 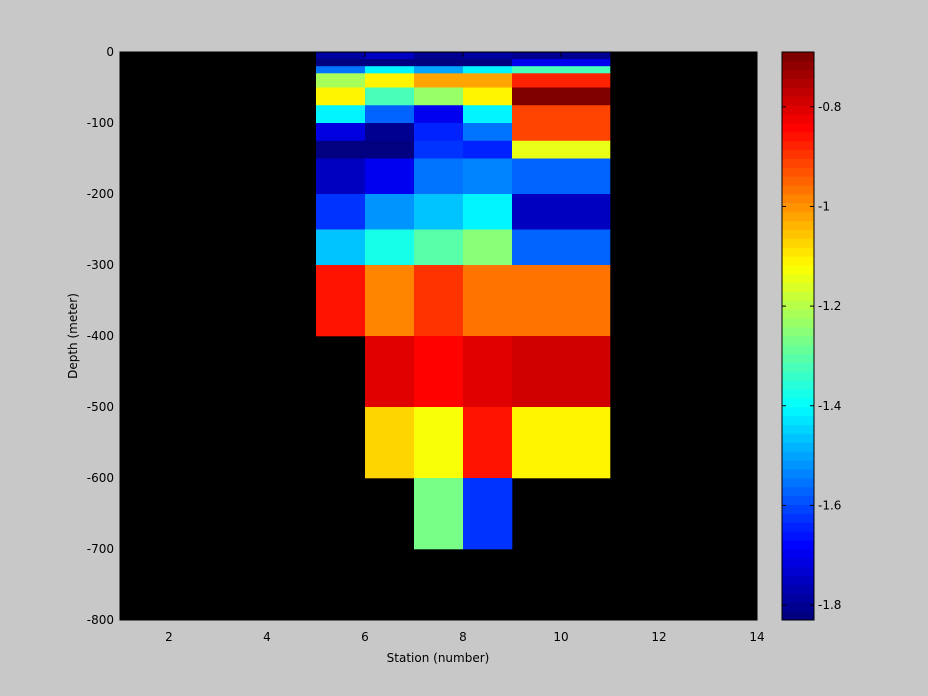 What do you see at coordinates (100, 336) in the screenshot?
I see `y-tick-label: -400` at bounding box center [100, 336].